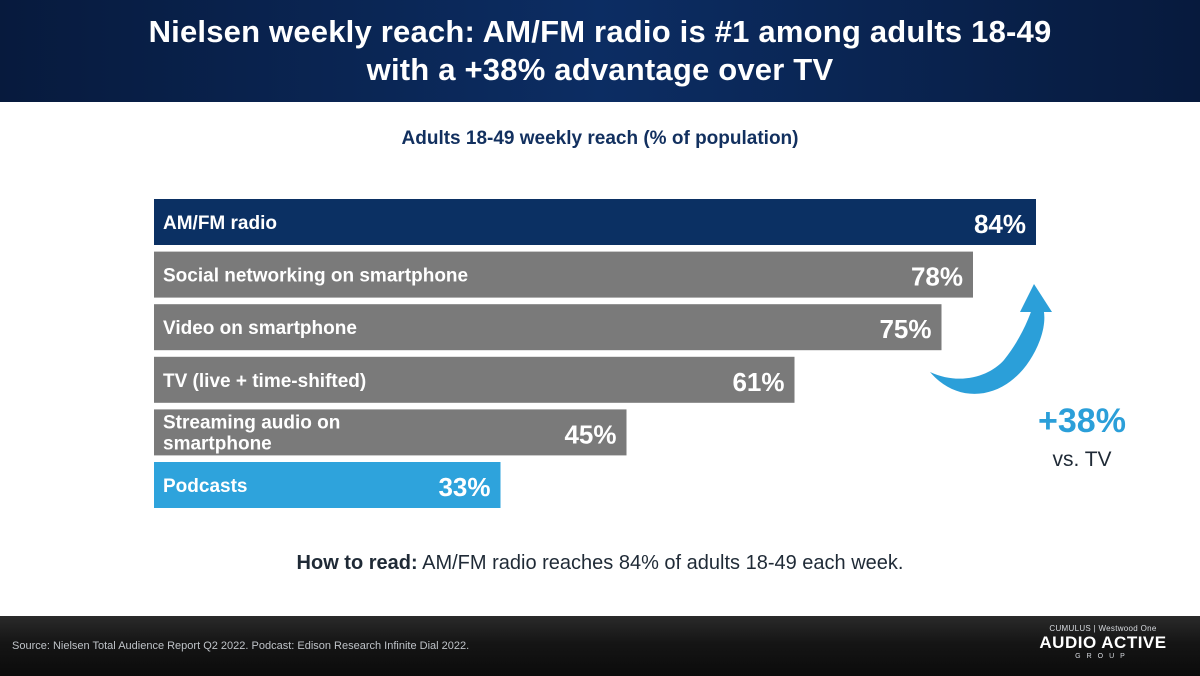 The width and height of the screenshot is (1200, 676). I want to click on gain-value: +38%, so click(1082, 421).